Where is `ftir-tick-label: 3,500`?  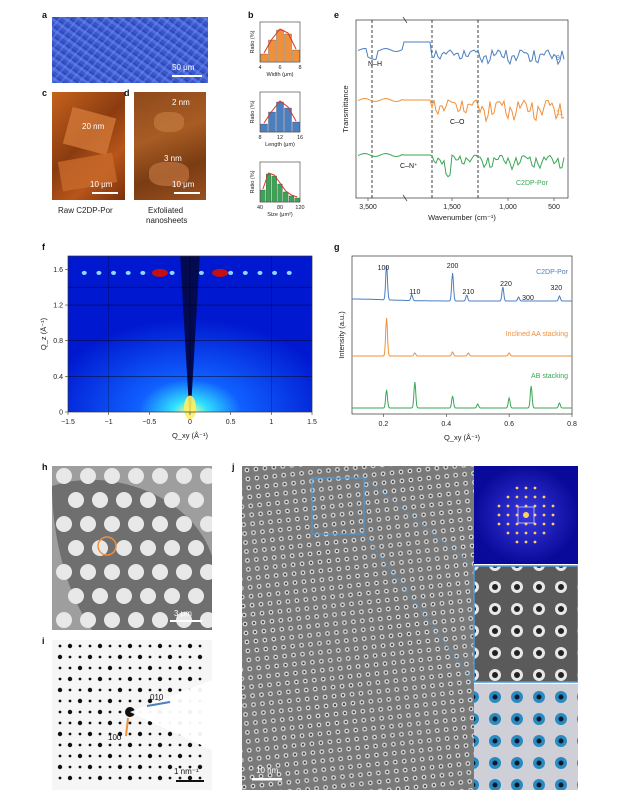 ftir-tick-label: 3,500 is located at coordinates (368, 207).